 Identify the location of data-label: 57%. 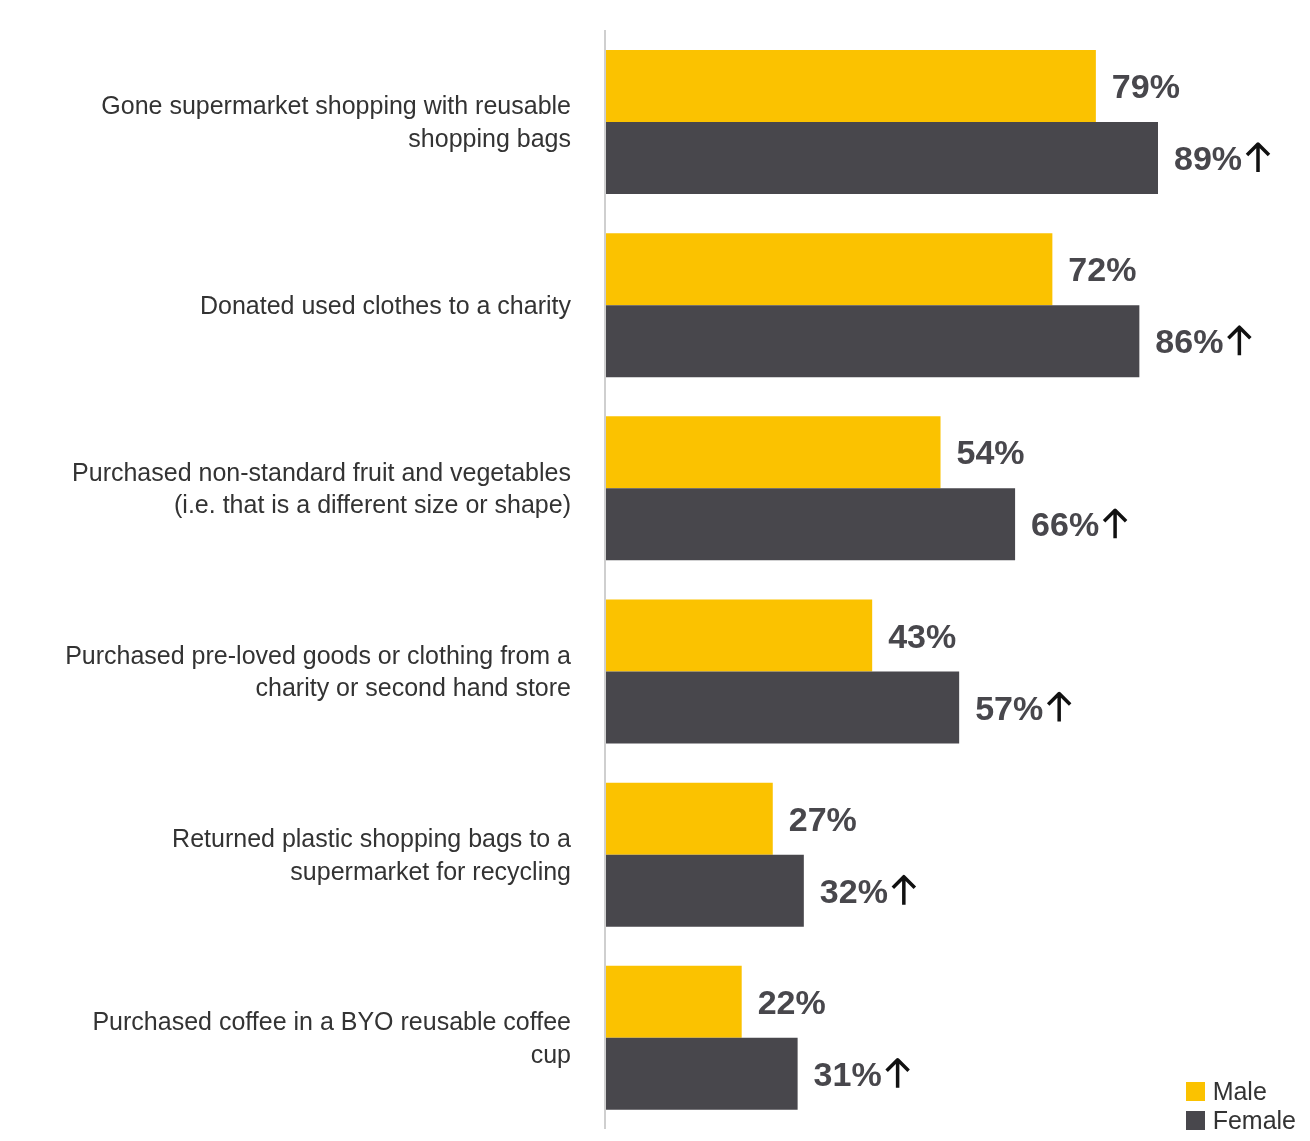
(1009, 707).